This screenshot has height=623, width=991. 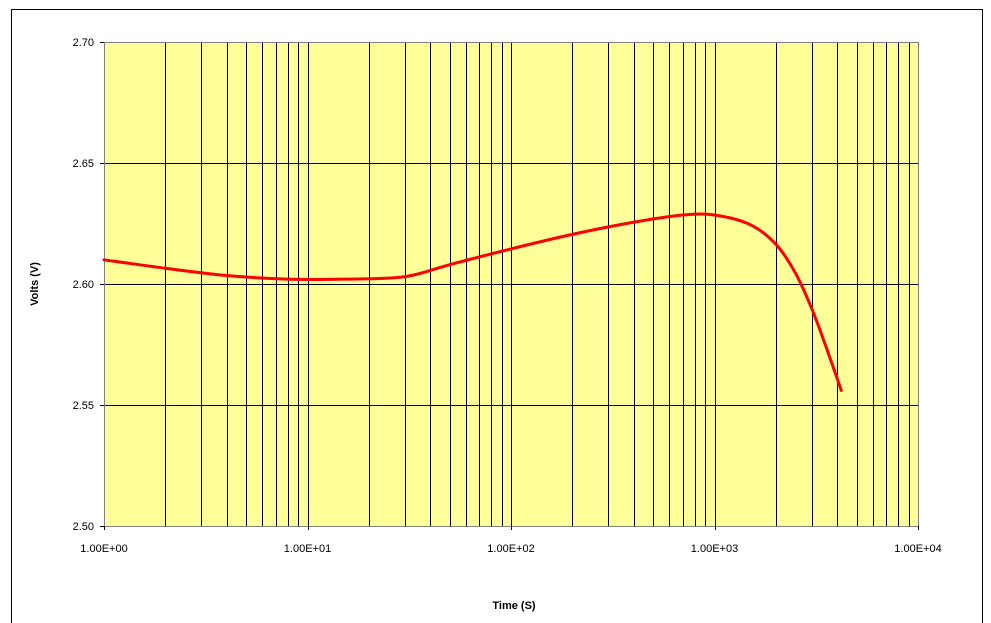 I want to click on x-tick-label: 1.00E+04, so click(x=917, y=549).